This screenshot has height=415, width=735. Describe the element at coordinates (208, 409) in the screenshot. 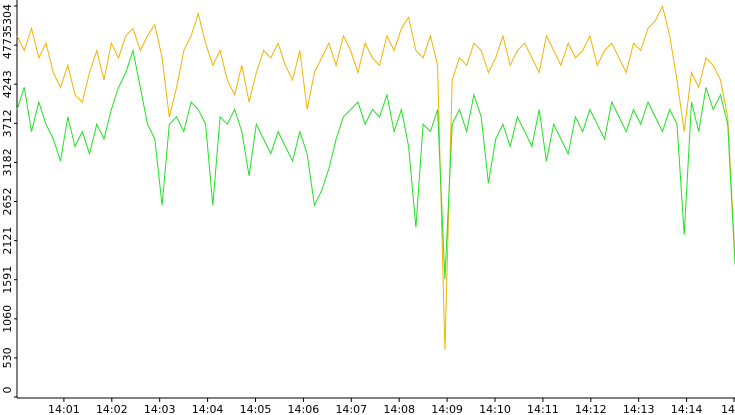

I see `x-tick-label: 14:04` at that location.